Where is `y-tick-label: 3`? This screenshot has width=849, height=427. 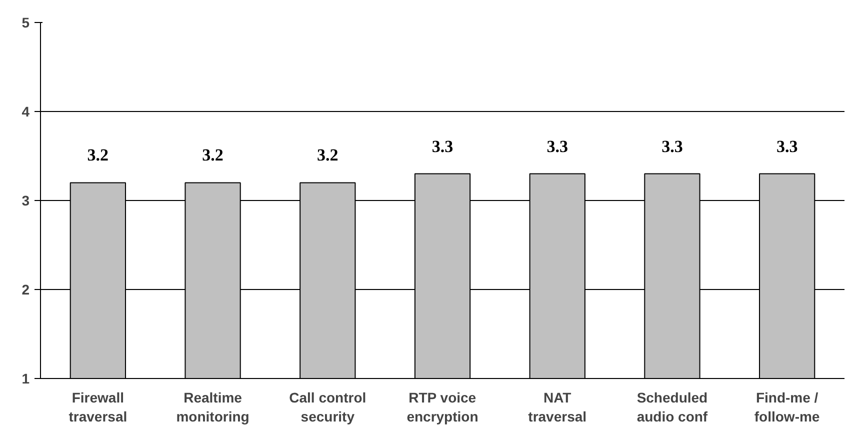
y-tick-label: 3 is located at coordinates (26, 200).